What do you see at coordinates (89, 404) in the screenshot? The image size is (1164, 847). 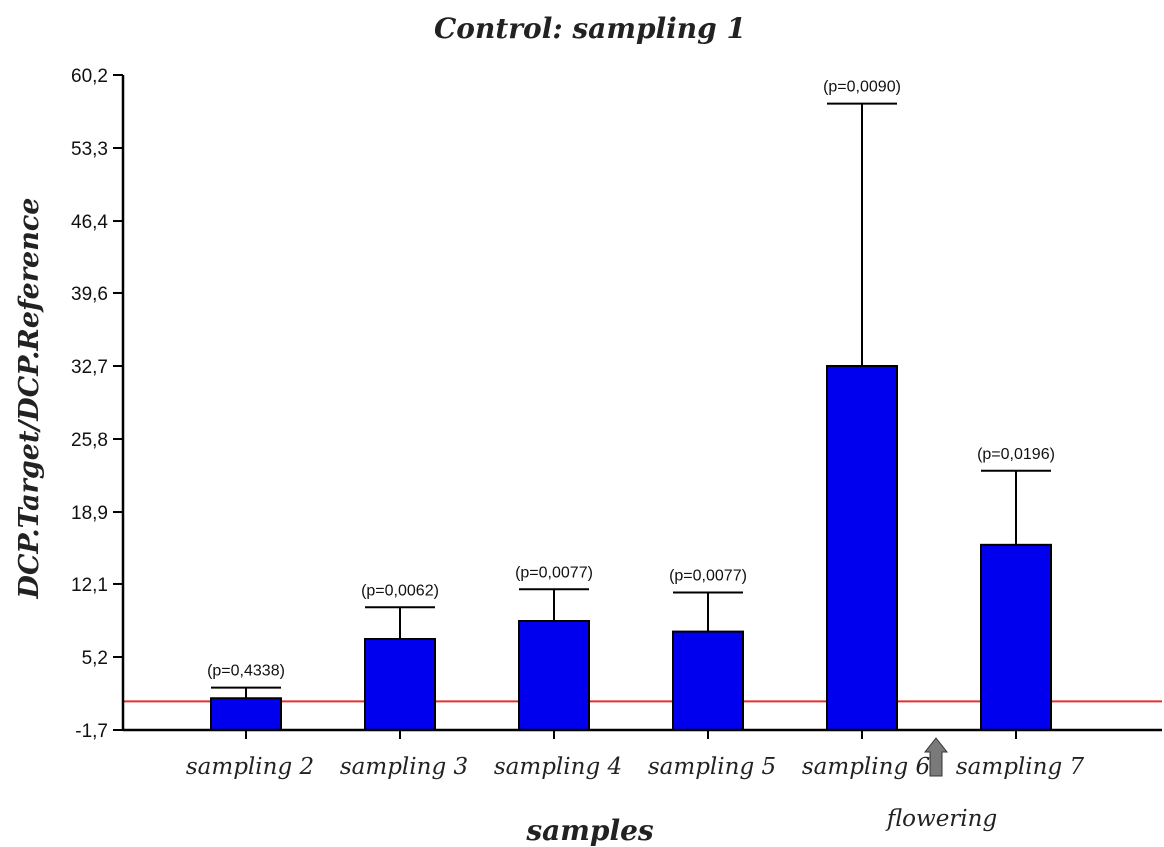 I see `y-tick-labels: -1,7 5,2 12,1 18,9 25,8 32,7 39,6 46,4 53,3 60,2` at bounding box center [89, 404].